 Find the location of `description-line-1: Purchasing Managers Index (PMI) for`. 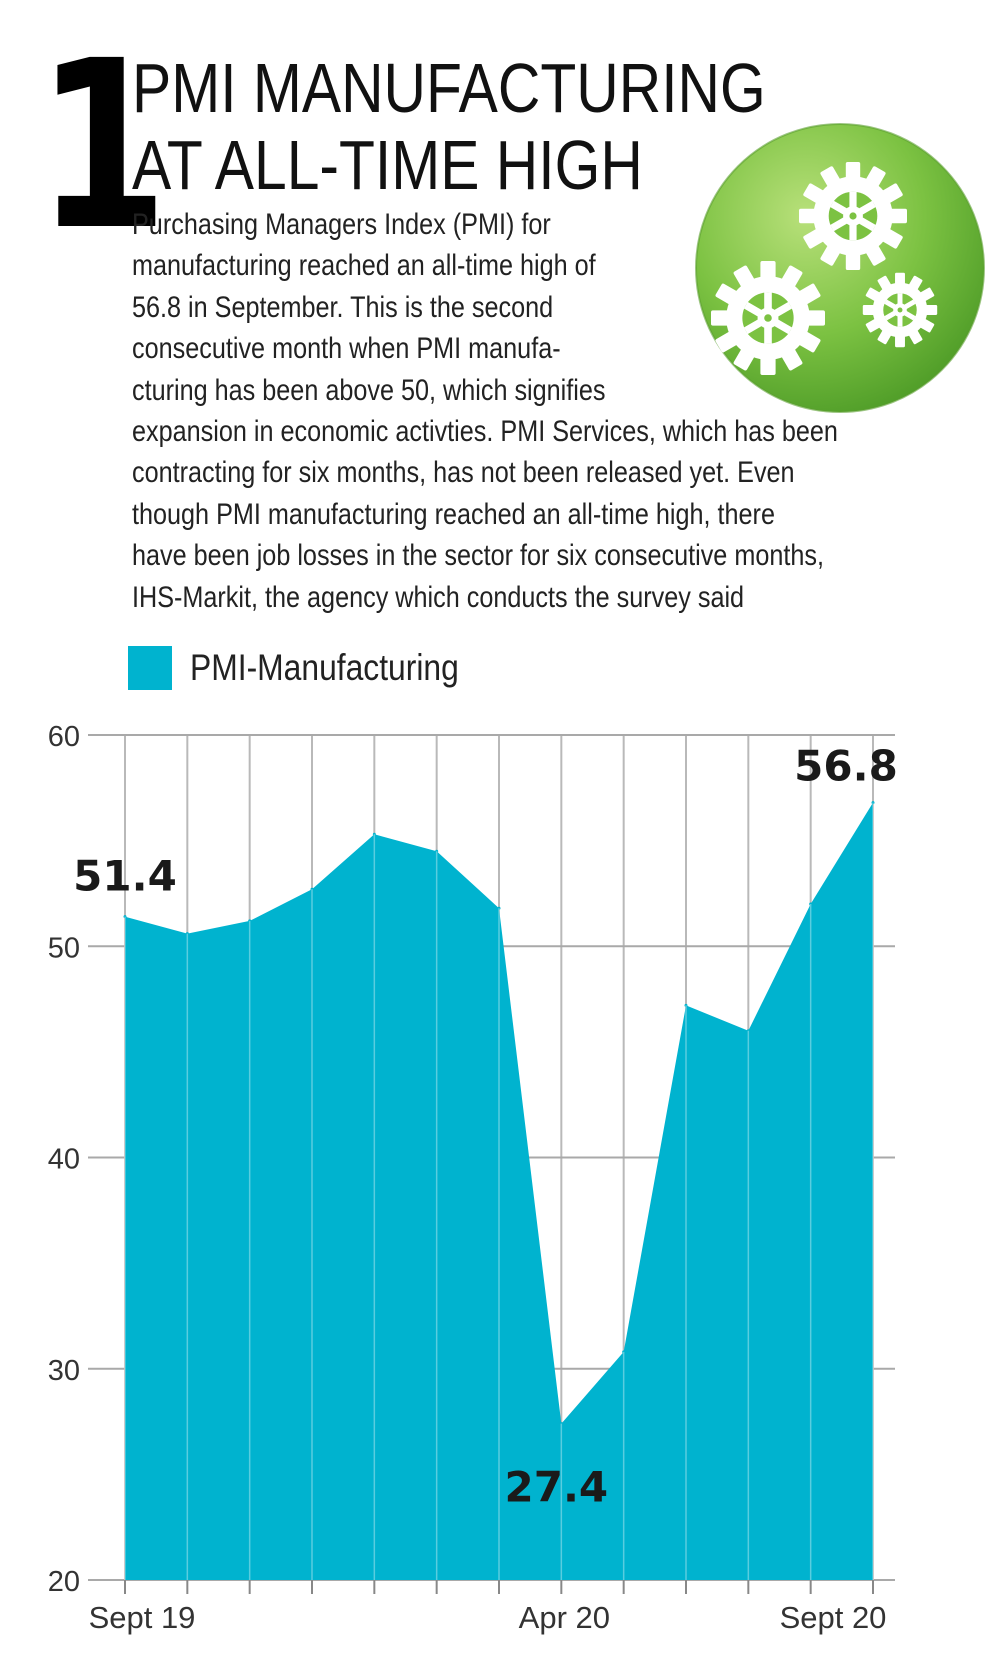

description-line-1: Purchasing Managers Index (PMI) for is located at coordinates (341, 224).